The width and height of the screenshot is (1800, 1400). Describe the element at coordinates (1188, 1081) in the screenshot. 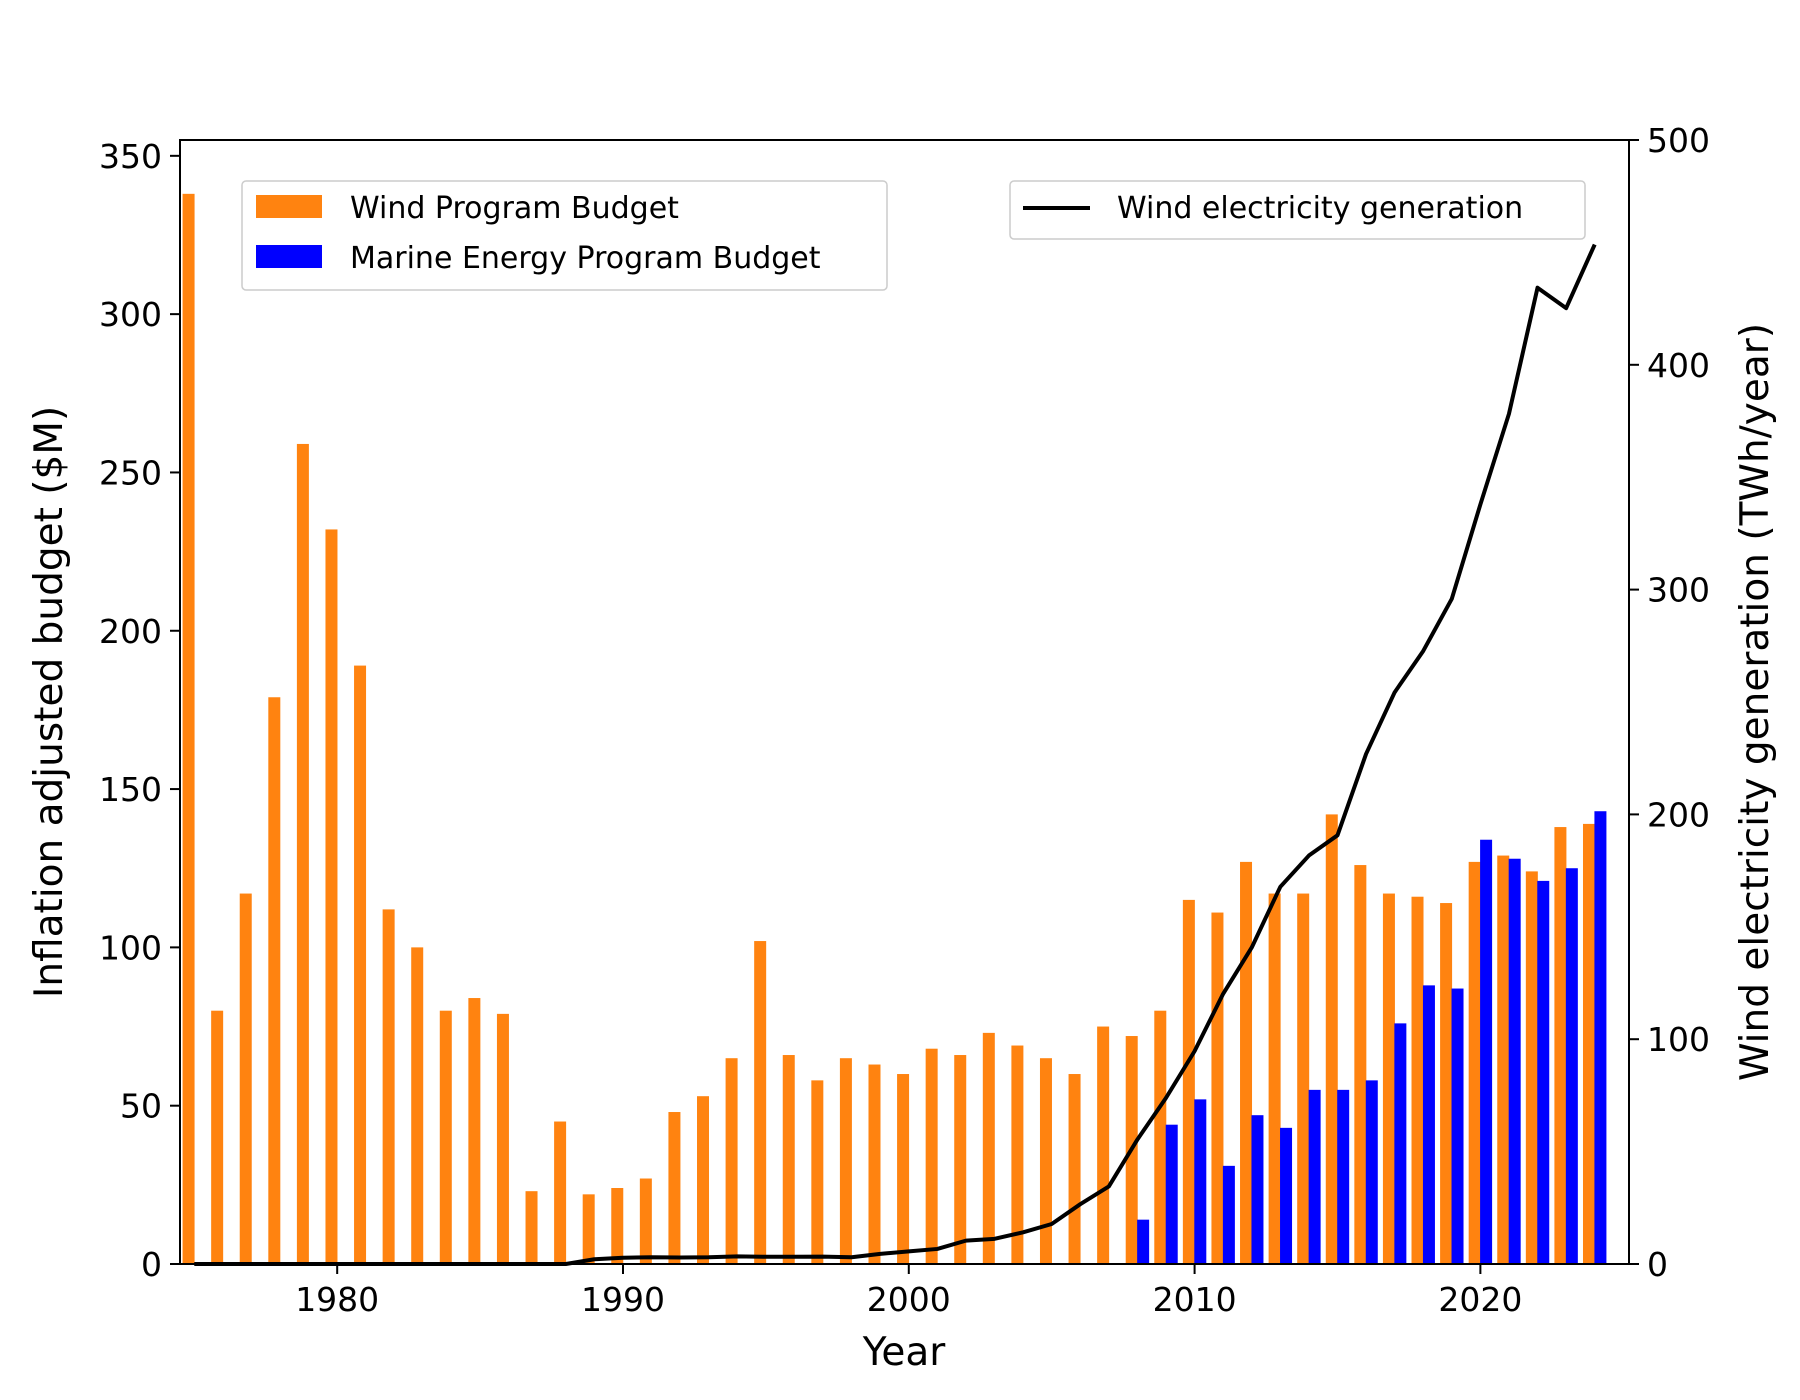

I see `wind-budget-bar-2010` at that location.